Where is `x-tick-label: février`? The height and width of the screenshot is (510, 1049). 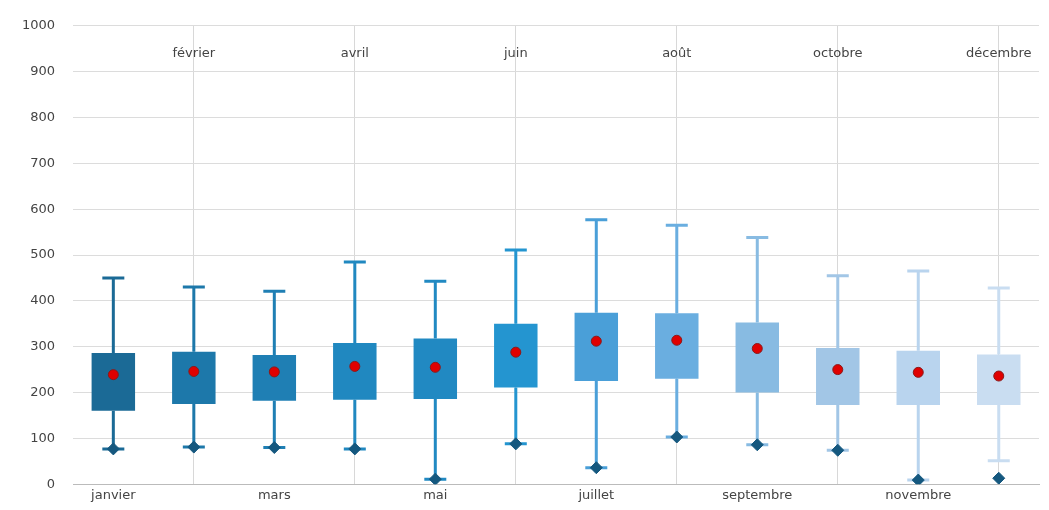 x-tick-label: février is located at coordinates (194, 53).